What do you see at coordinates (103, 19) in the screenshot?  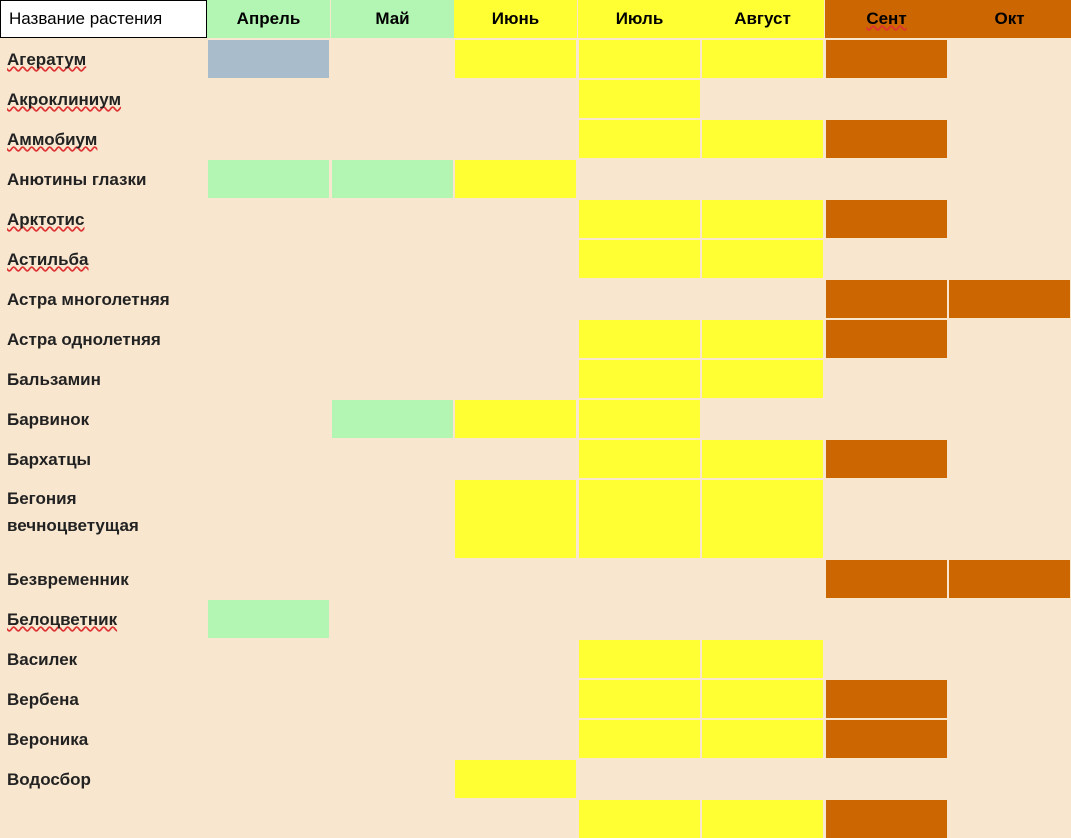 I see `header-plant-name: Название растения` at bounding box center [103, 19].